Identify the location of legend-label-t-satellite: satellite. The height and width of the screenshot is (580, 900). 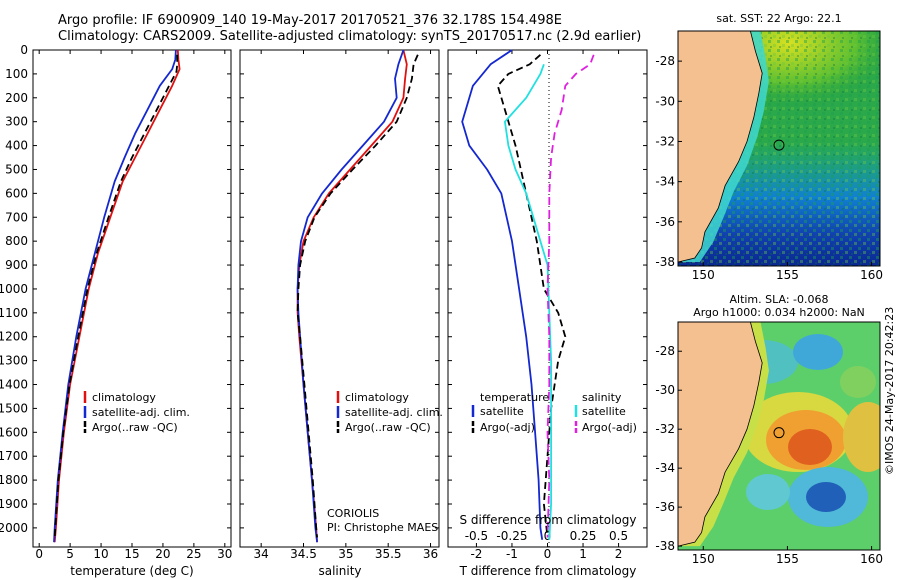
(502, 411).